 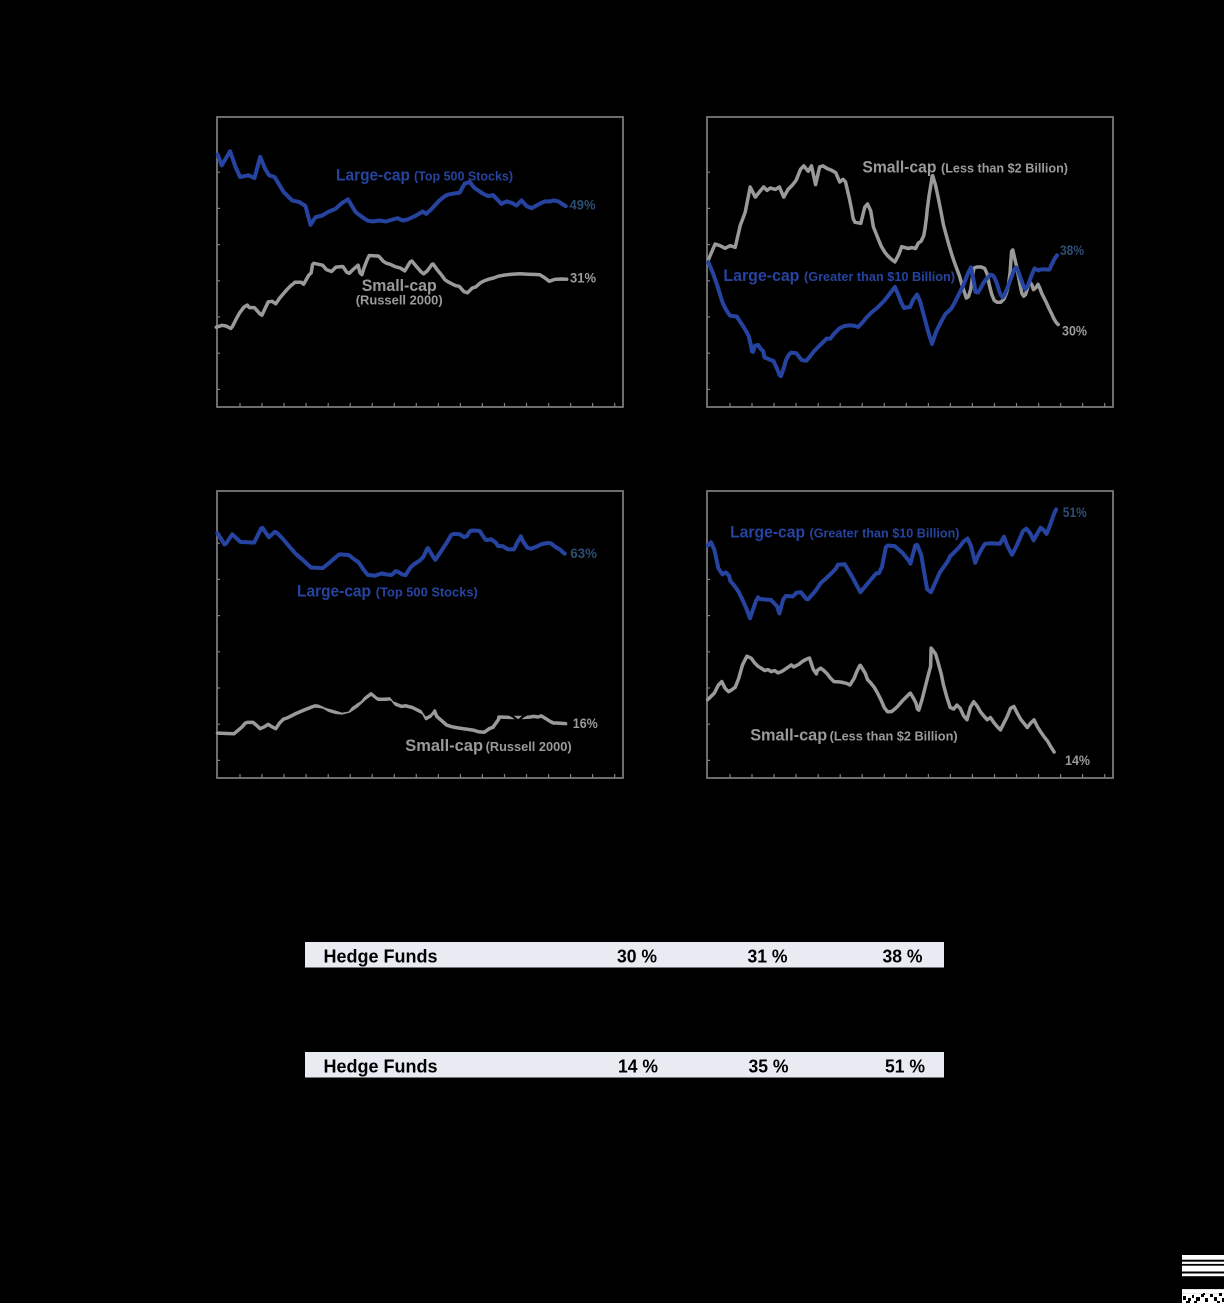 I want to click on svg-text: 30 %, so click(x=637, y=957).